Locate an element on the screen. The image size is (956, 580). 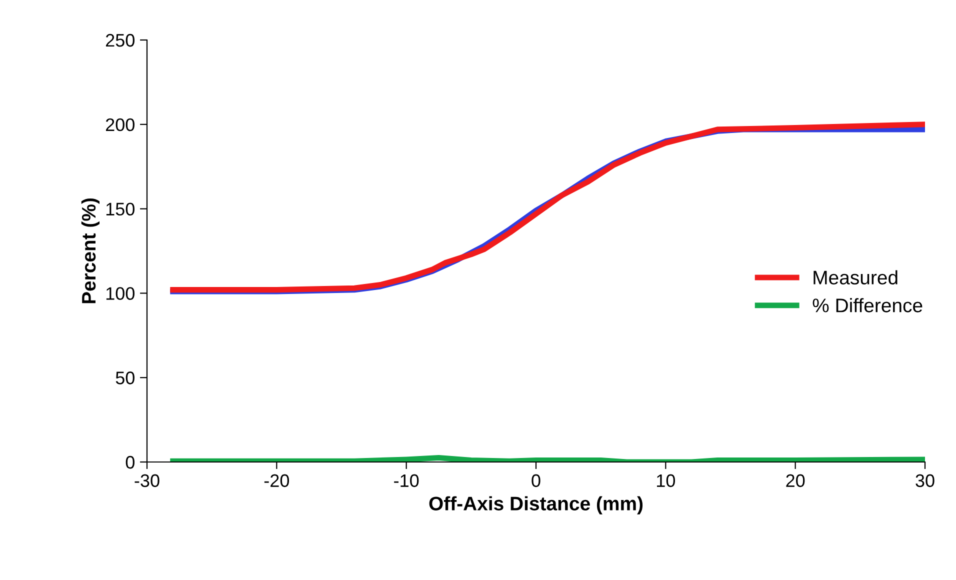
y-tick-label: 150 is located at coordinates (120, 209).